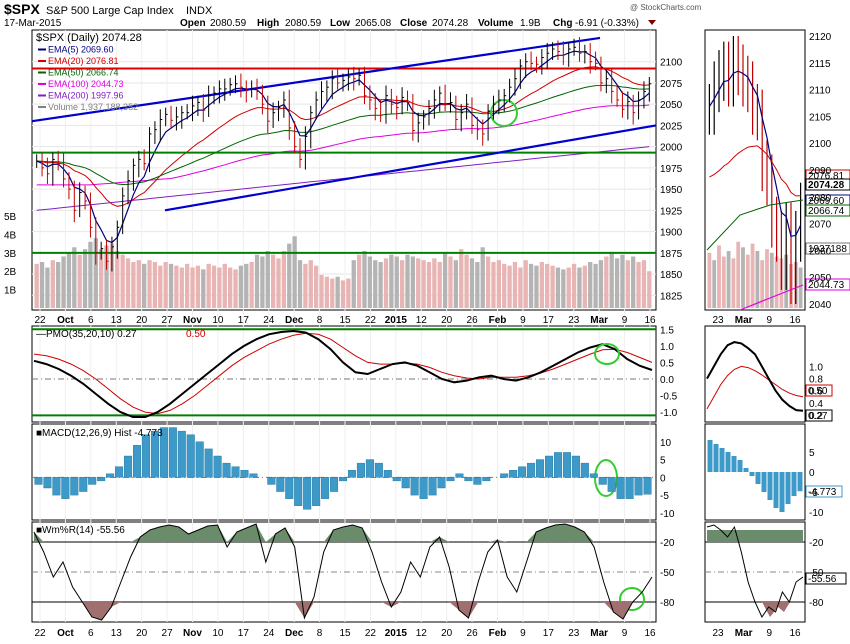 The image size is (850, 644). I want to click on macd-tick-label: 0, so click(663, 478).